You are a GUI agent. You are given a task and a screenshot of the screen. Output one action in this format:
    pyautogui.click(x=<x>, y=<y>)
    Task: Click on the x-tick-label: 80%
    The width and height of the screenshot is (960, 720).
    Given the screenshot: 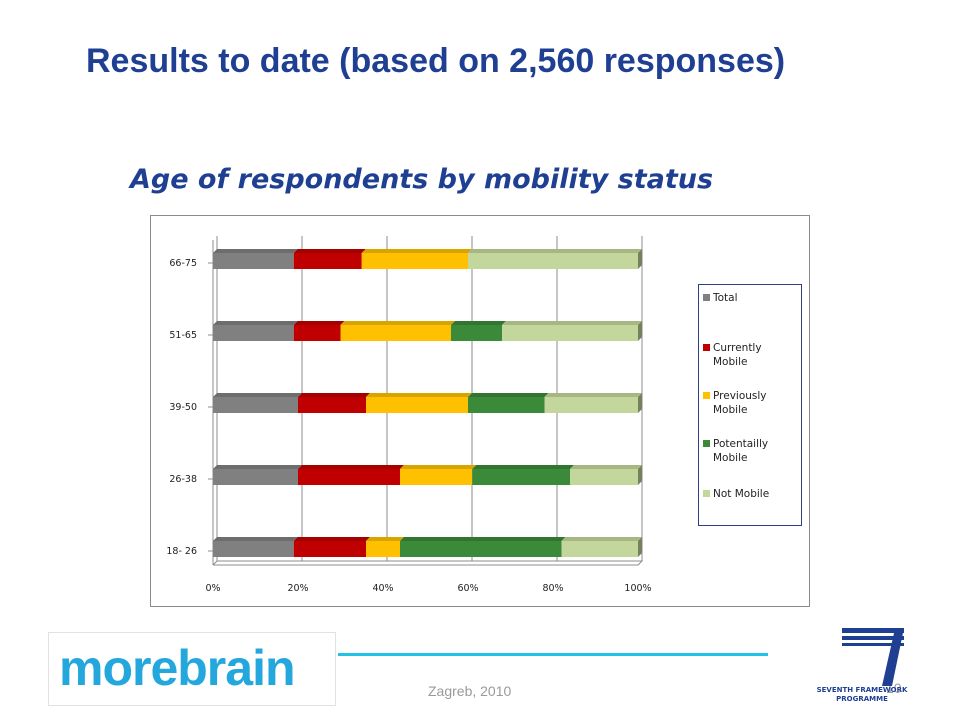 What is the action you would take?
    pyautogui.click(x=552, y=588)
    